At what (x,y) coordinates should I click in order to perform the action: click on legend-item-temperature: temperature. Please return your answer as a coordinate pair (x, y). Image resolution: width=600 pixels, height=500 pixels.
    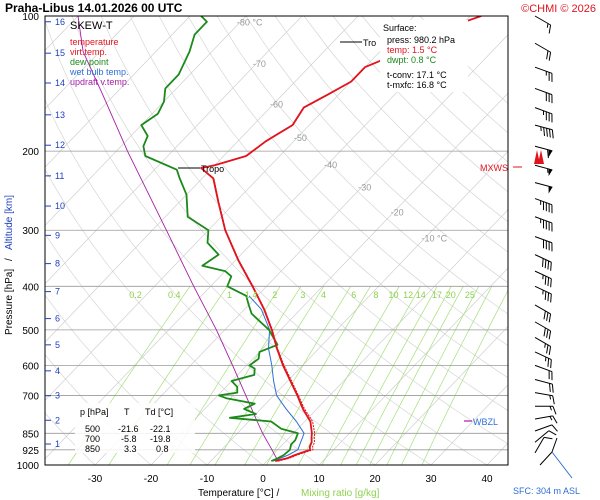
    Looking at the image, I should click on (94, 42).